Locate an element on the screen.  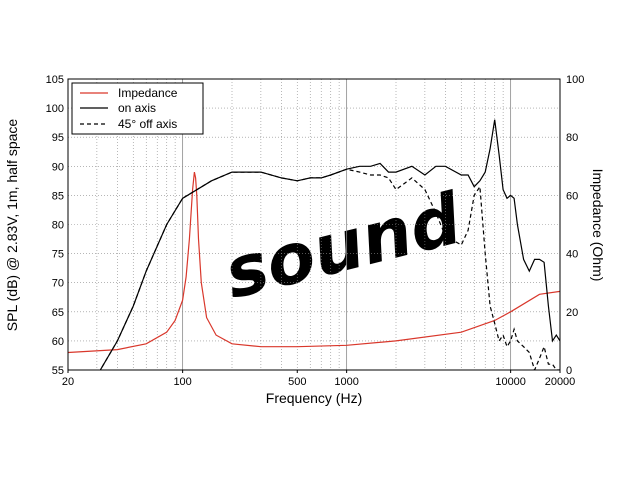
x-tick-label: 100 is located at coordinates (182, 382).